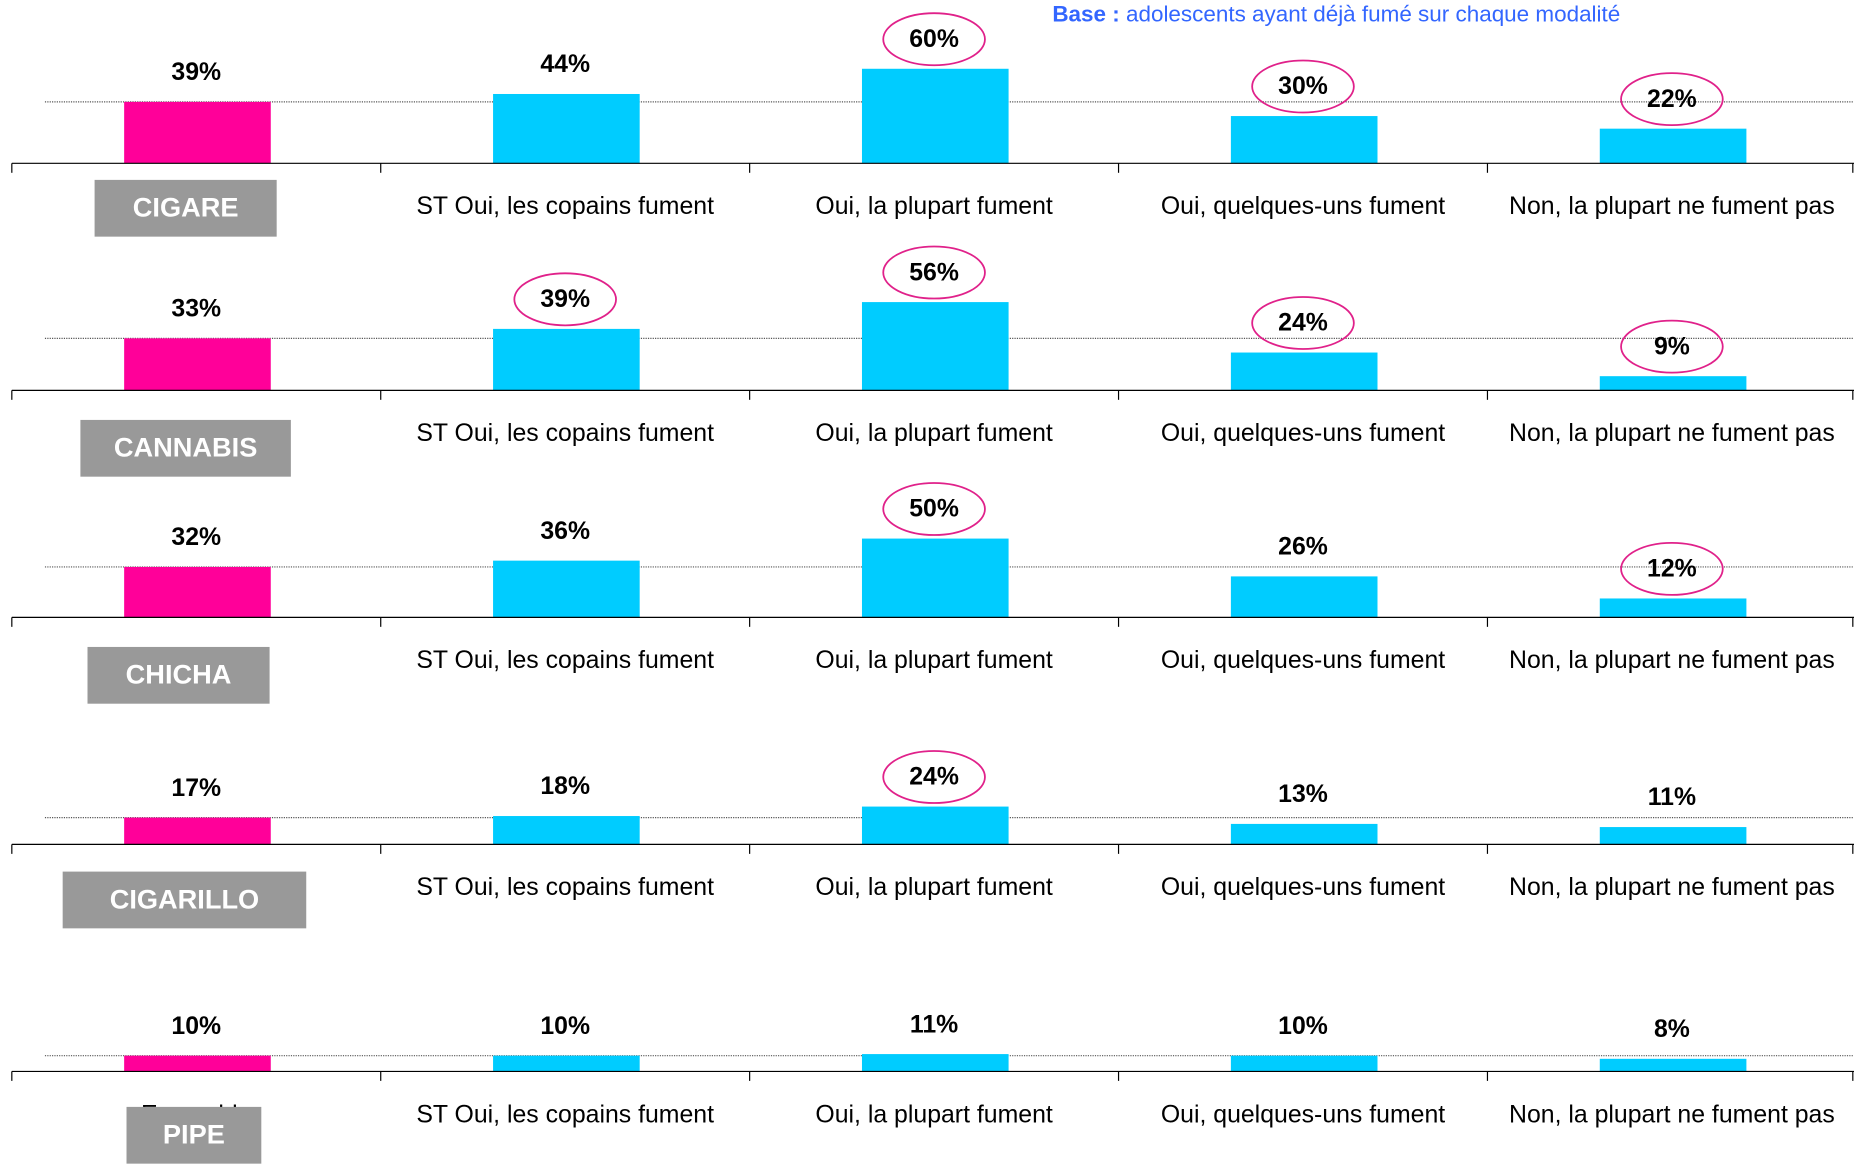 The width and height of the screenshot is (1854, 1165). Describe the element at coordinates (565, 531) in the screenshot. I see `value-label: 36%` at that location.